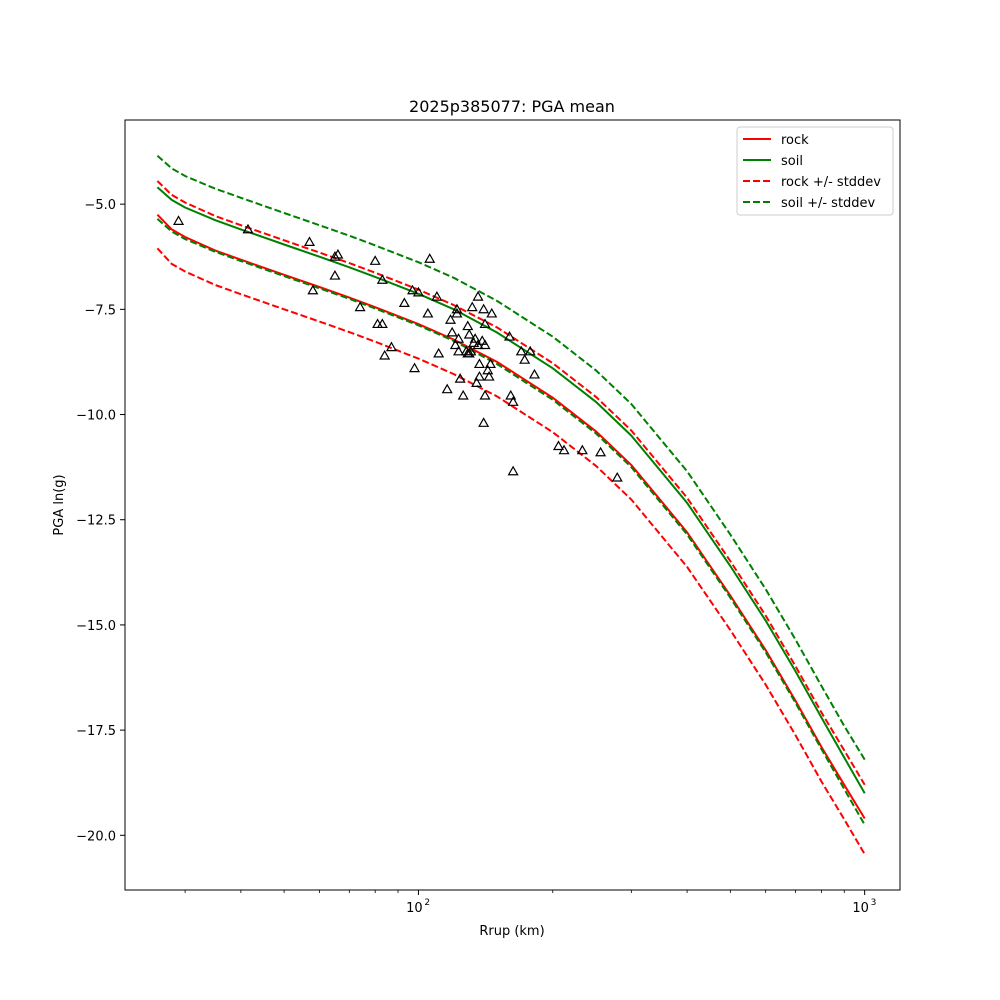 The width and height of the screenshot is (1000, 1000). Describe the element at coordinates (100, 205) in the screenshot. I see `y-tick-label-0: −5.0` at that location.